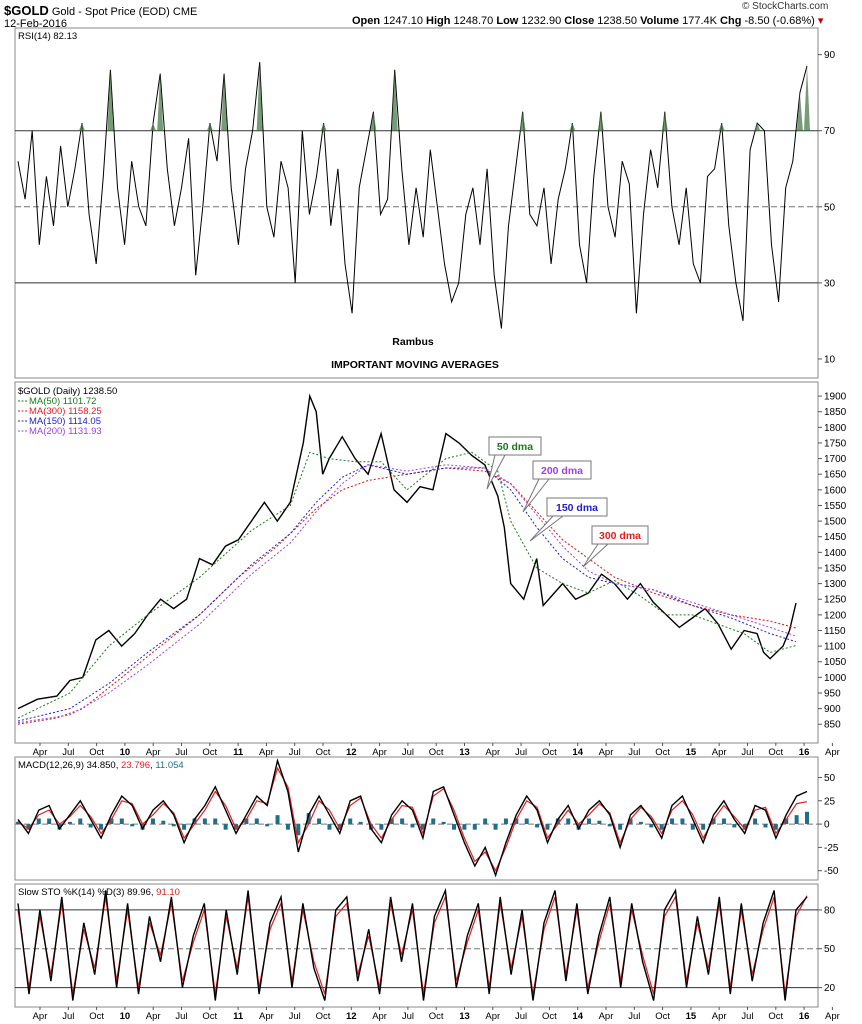  Describe the element at coordinates (47, 36) in the screenshot. I see `rsi-legend: RSI(14) 82.13` at that location.